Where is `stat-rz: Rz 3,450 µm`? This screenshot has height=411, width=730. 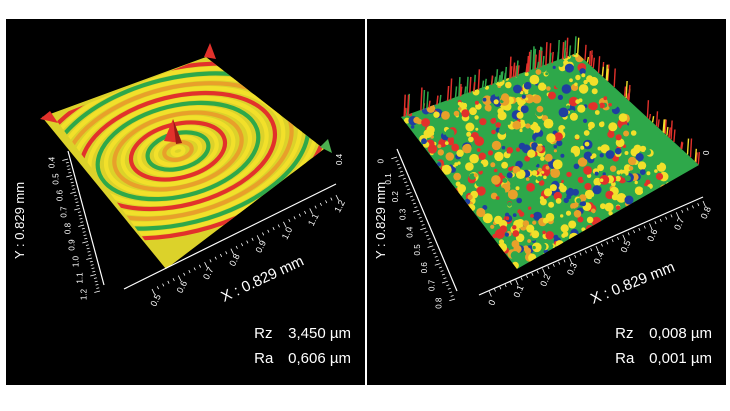 stat-rz: Rz 3,450 µm is located at coordinates (302, 333).